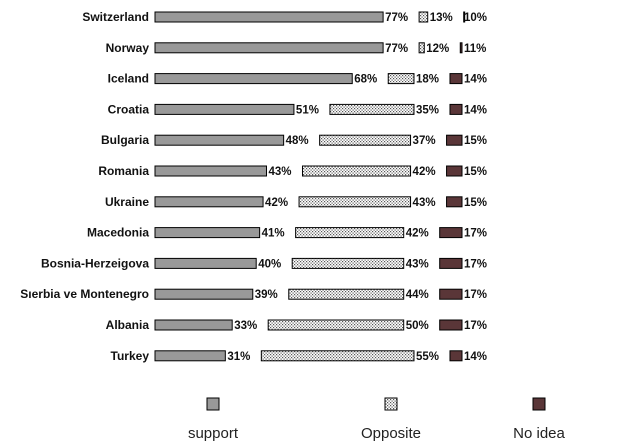  Describe the element at coordinates (424, 141) in the screenshot. I see `value-label-opposite: 37%` at that location.